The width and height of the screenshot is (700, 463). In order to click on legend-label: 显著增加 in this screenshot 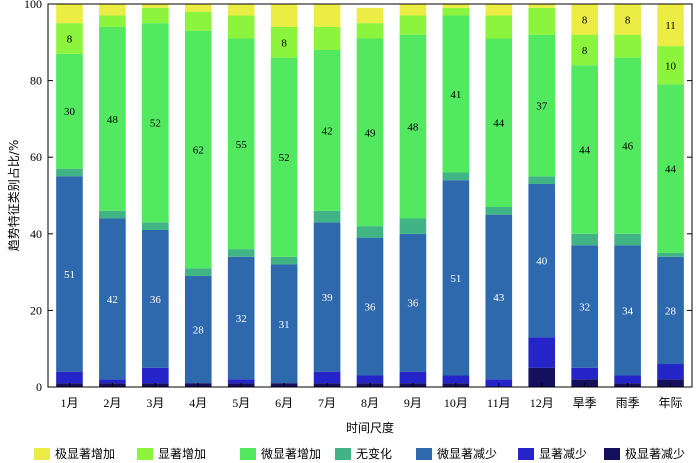, I will do `click(182, 454)`.